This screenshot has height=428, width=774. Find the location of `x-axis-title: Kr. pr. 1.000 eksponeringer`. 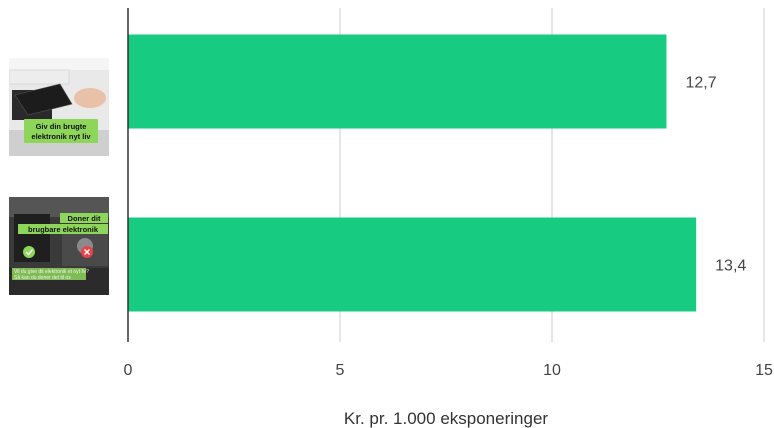

x-axis-title: Kr. pr. 1.000 eksponeringer is located at coordinates (446, 418).